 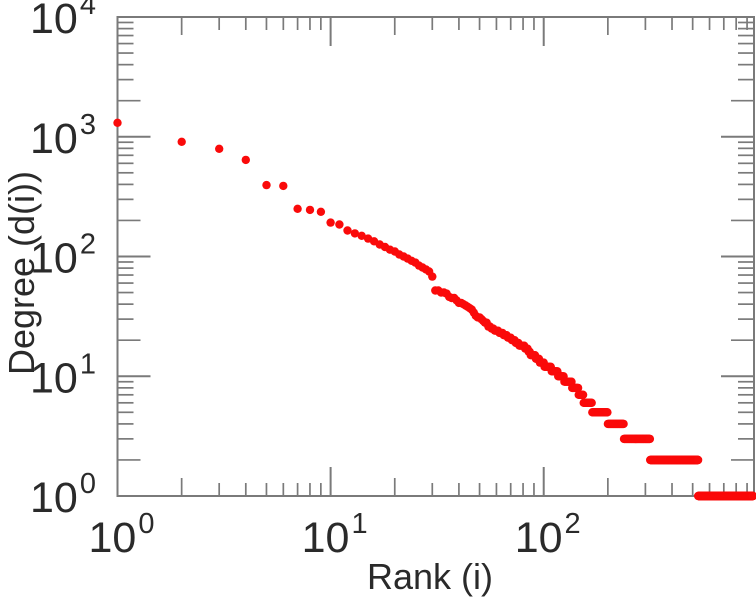 What do you see at coordinates (430, 576) in the screenshot?
I see `x-axis-title: Rank (i)` at bounding box center [430, 576].